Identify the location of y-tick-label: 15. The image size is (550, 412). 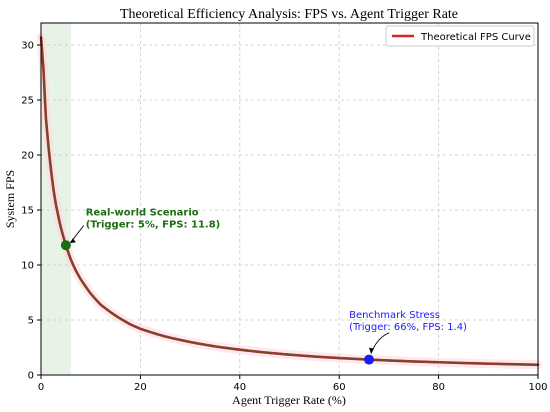
(27, 211).